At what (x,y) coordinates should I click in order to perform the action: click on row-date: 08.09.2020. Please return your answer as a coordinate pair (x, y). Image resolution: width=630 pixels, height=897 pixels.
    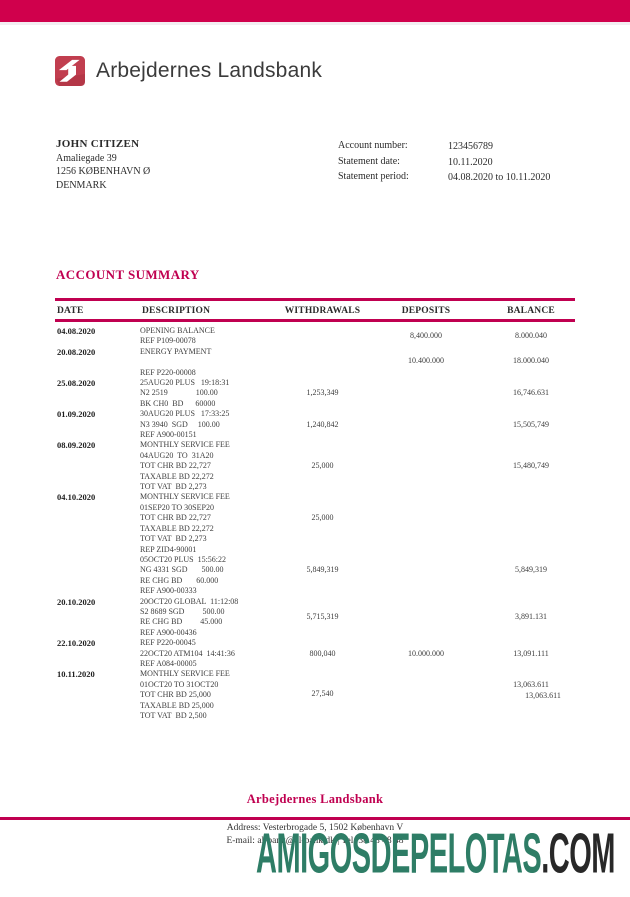
    Looking at the image, I should click on (76, 445).